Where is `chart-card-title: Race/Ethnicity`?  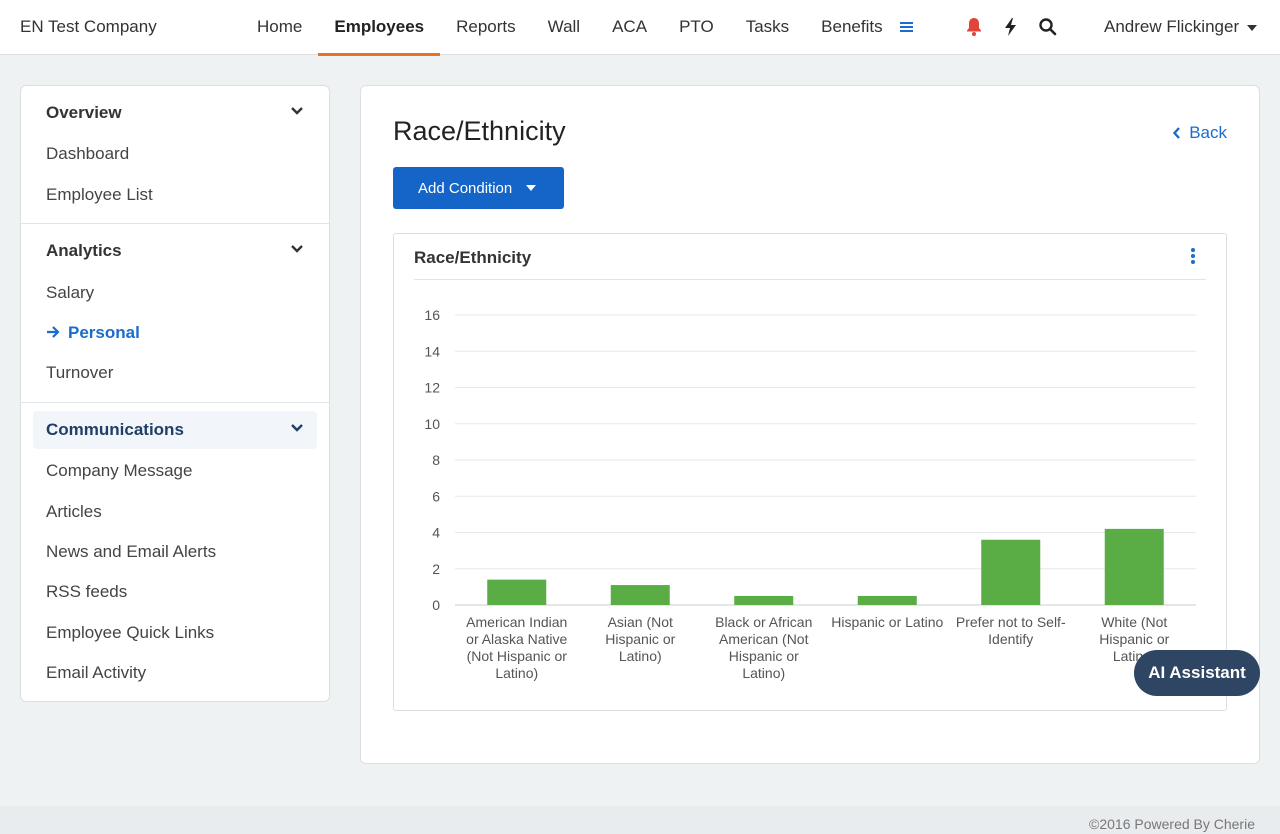 chart-card-title: Race/Ethnicity is located at coordinates (473, 257).